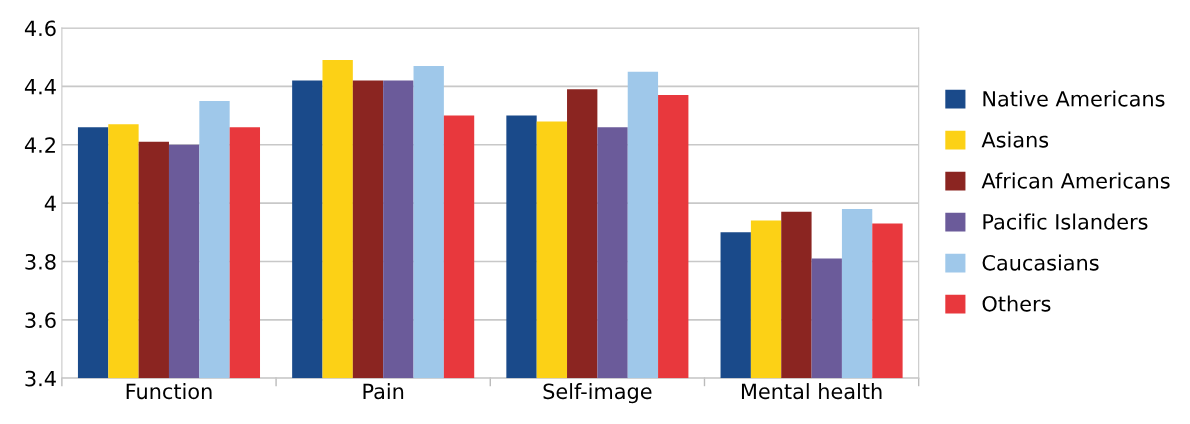 The image size is (1190, 424). Describe the element at coordinates (1016, 303) in the screenshot. I see `legend-label: Others` at that location.